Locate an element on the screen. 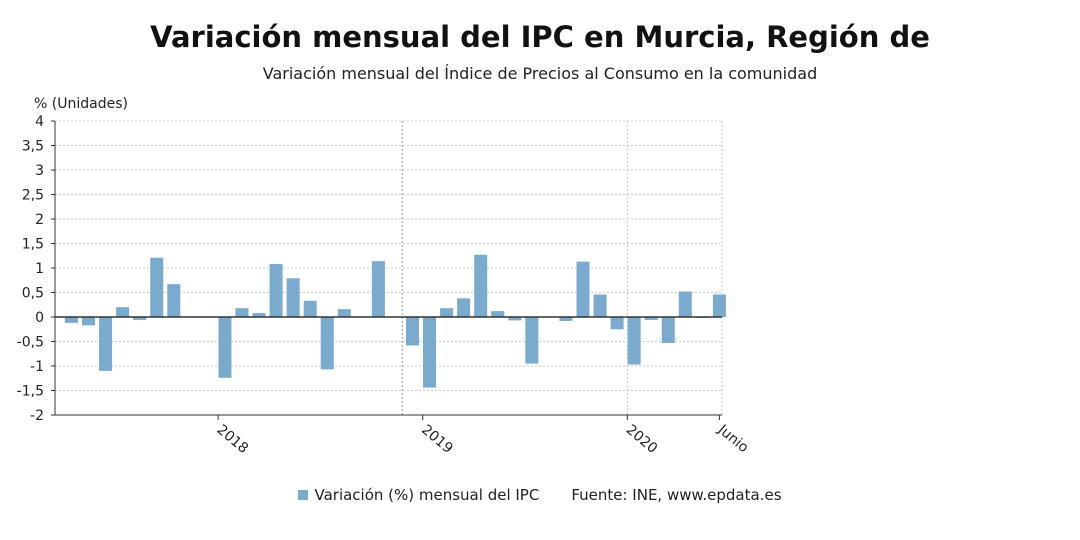  y-tick-label: -2 is located at coordinates (37, 416).